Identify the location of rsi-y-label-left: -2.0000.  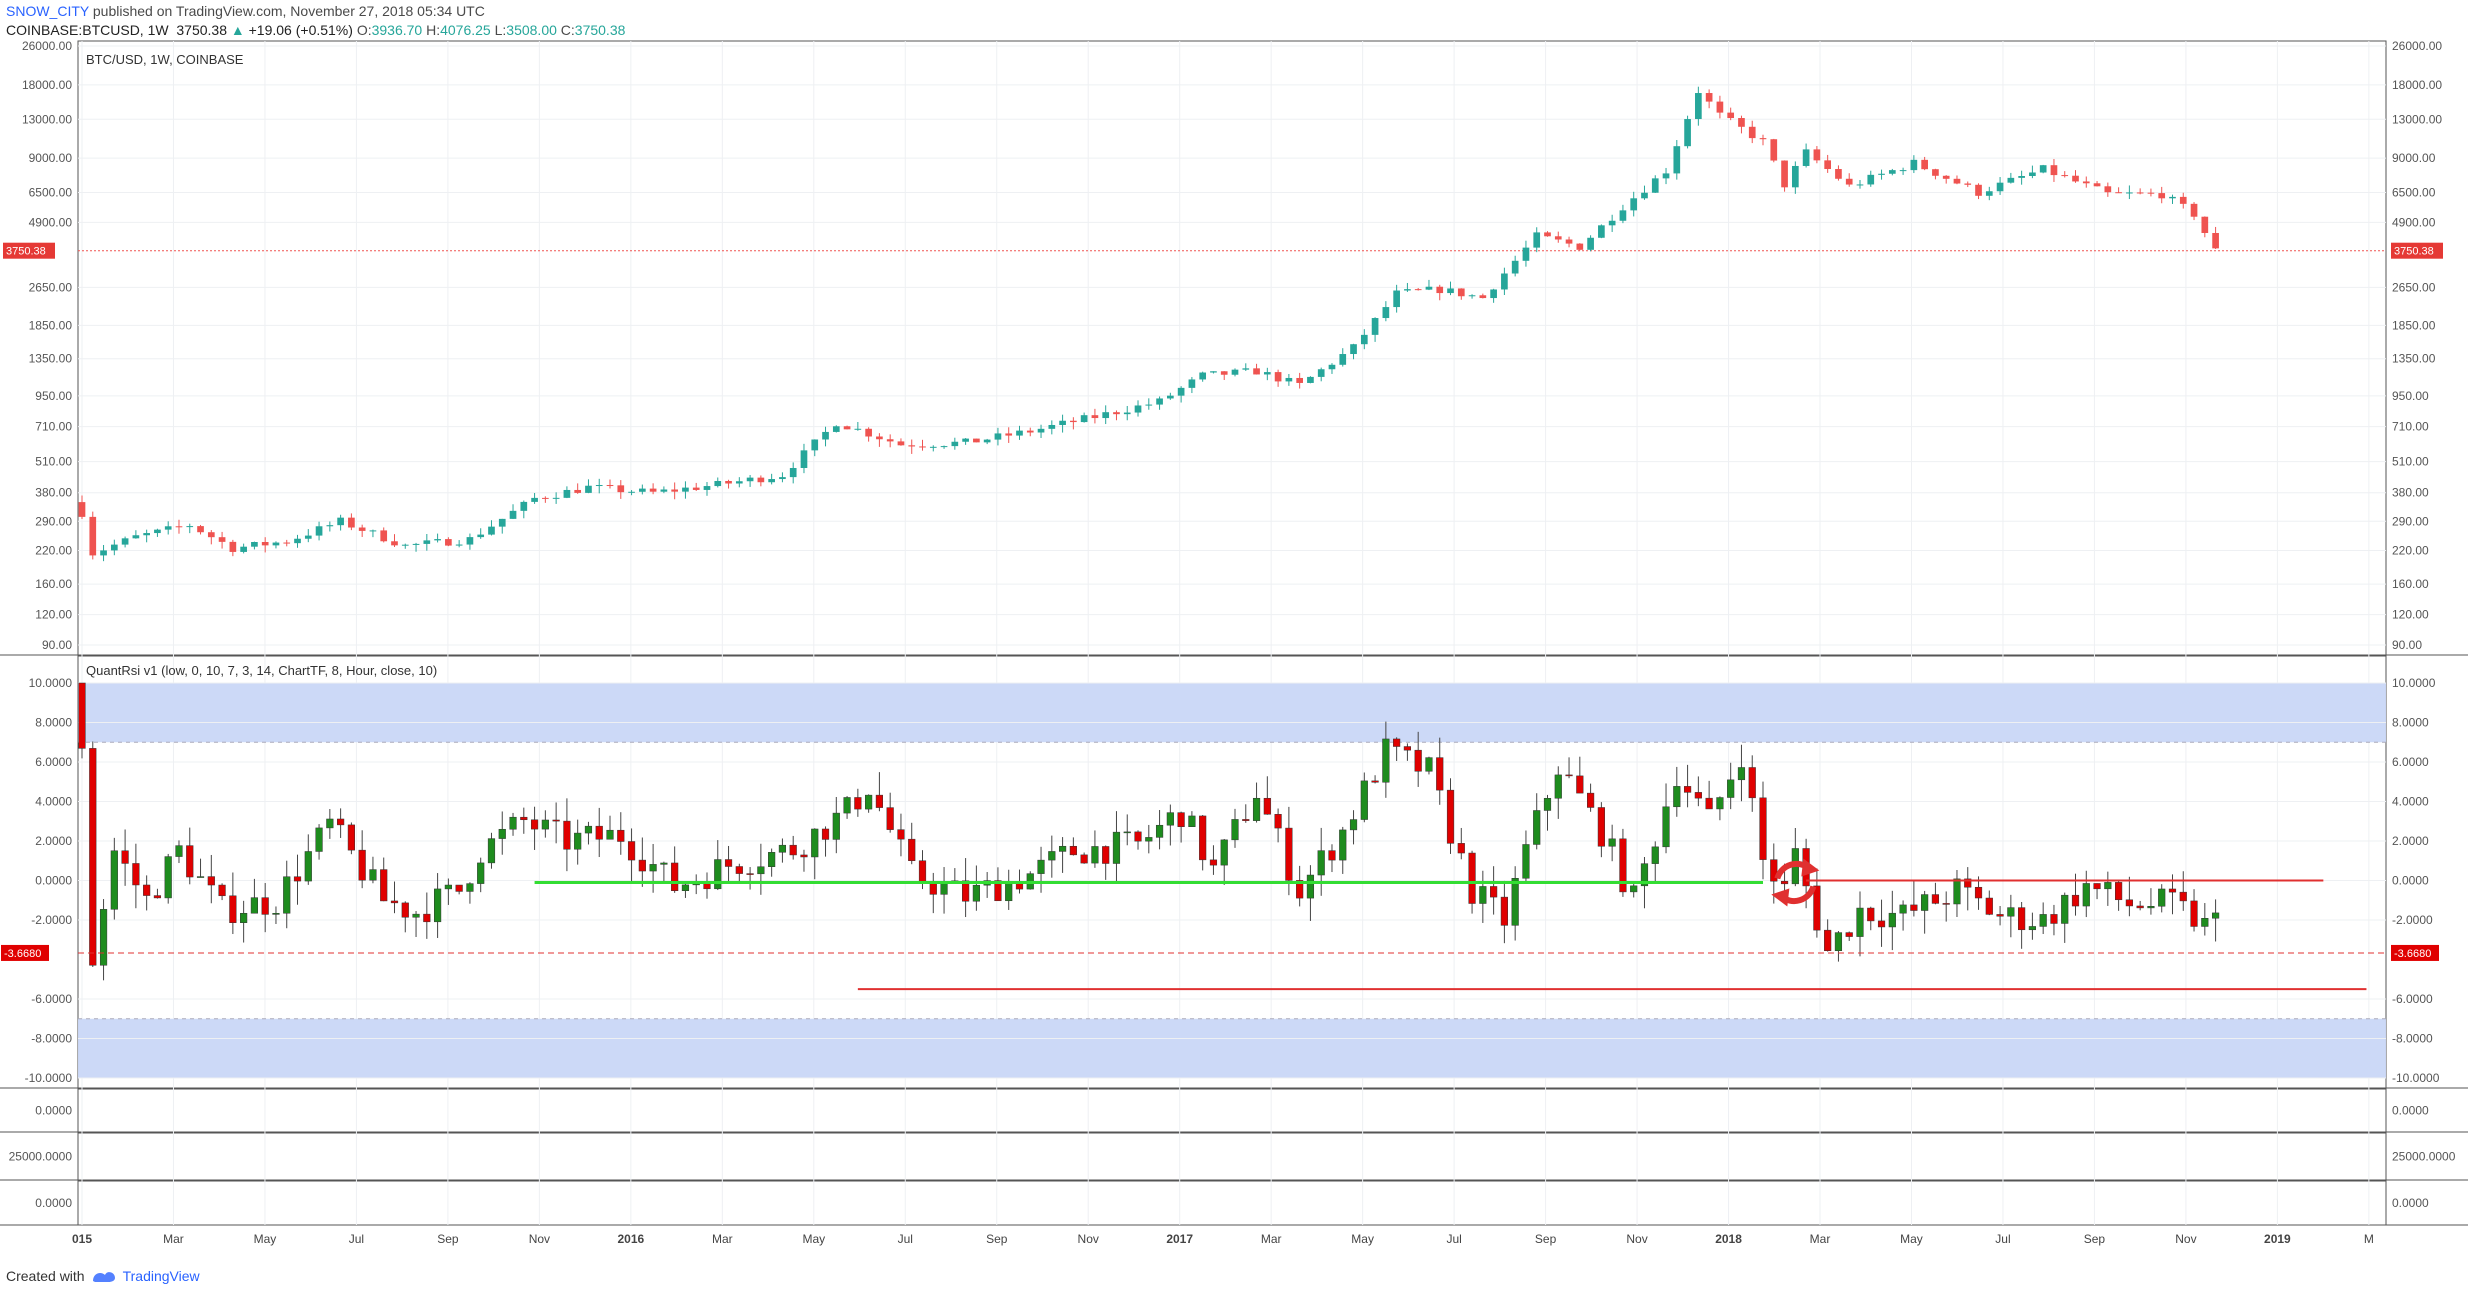
(51, 920).